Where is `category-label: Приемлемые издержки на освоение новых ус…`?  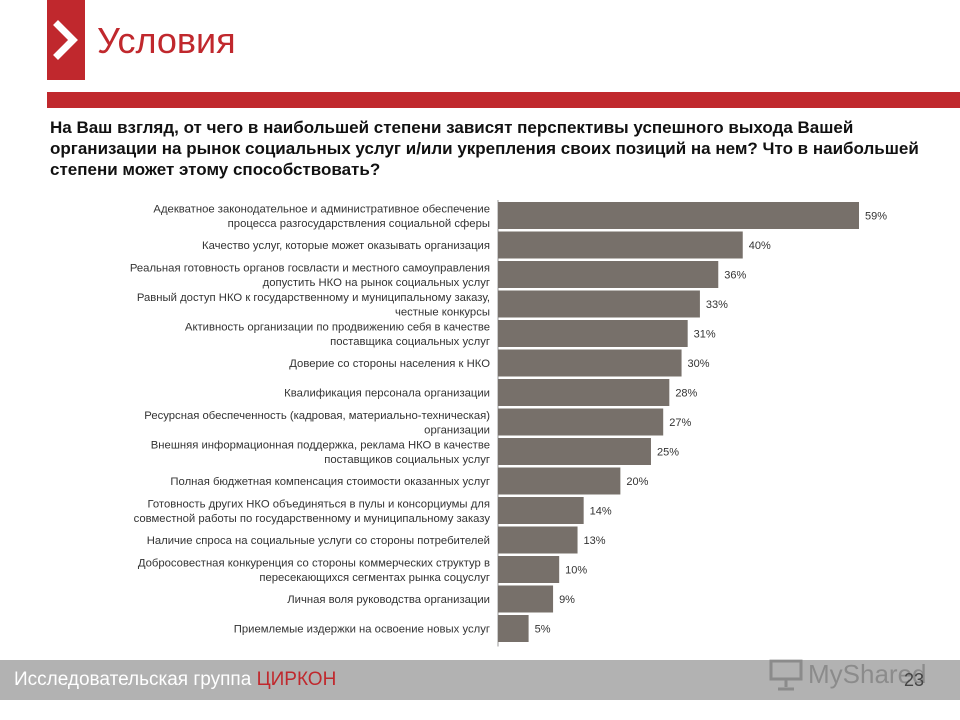
category-label: Приемлемые издержки на освоение новых ус… is located at coordinates (362, 630).